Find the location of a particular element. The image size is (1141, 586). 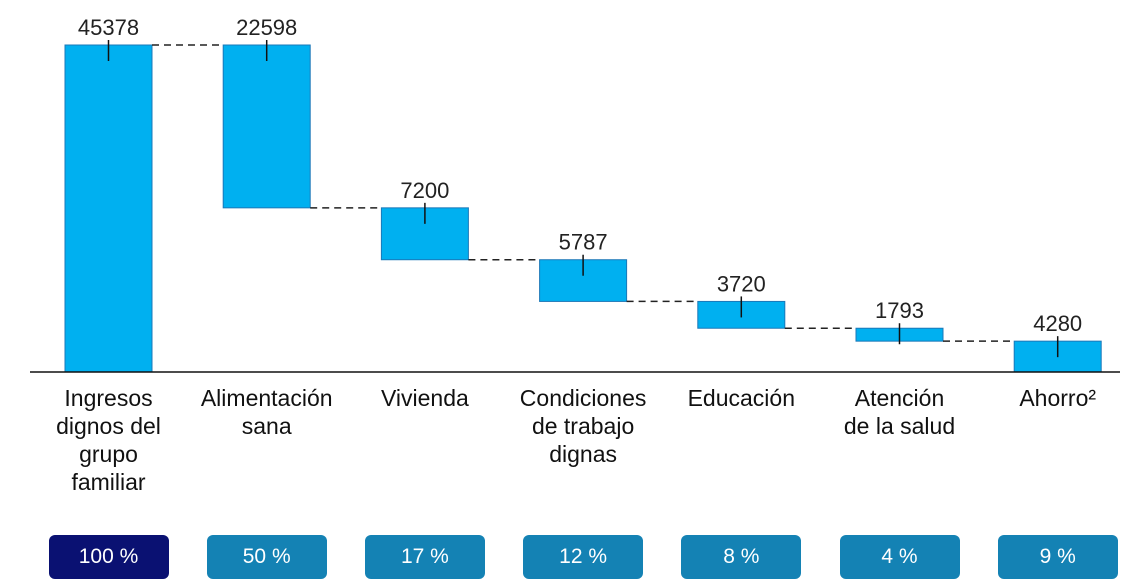

value-label: 5787 is located at coordinates (583, 242).